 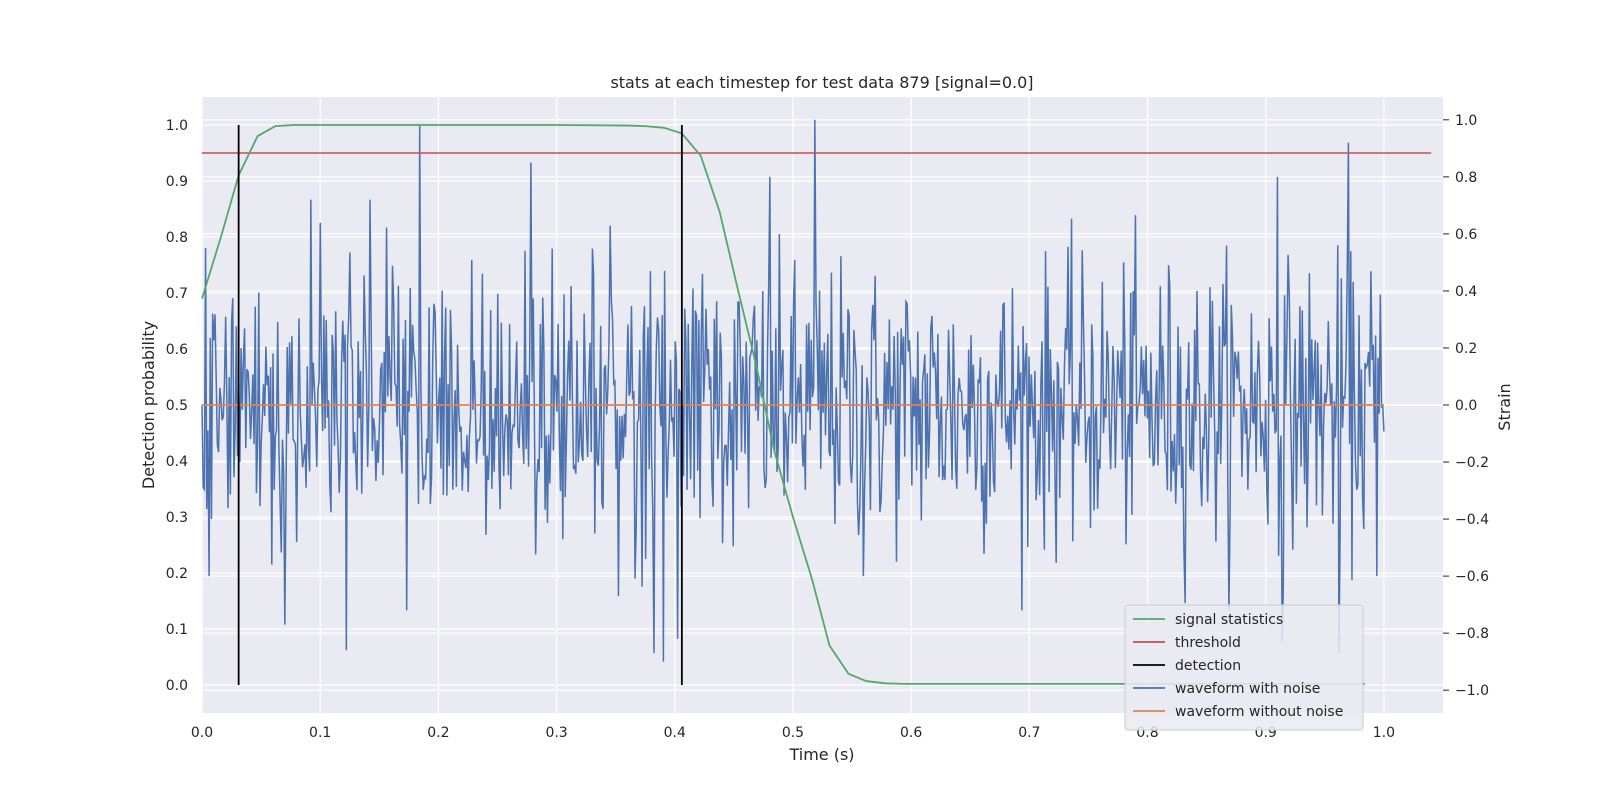 I want to click on y-tick-label: 0.4, so click(x=177, y=462).